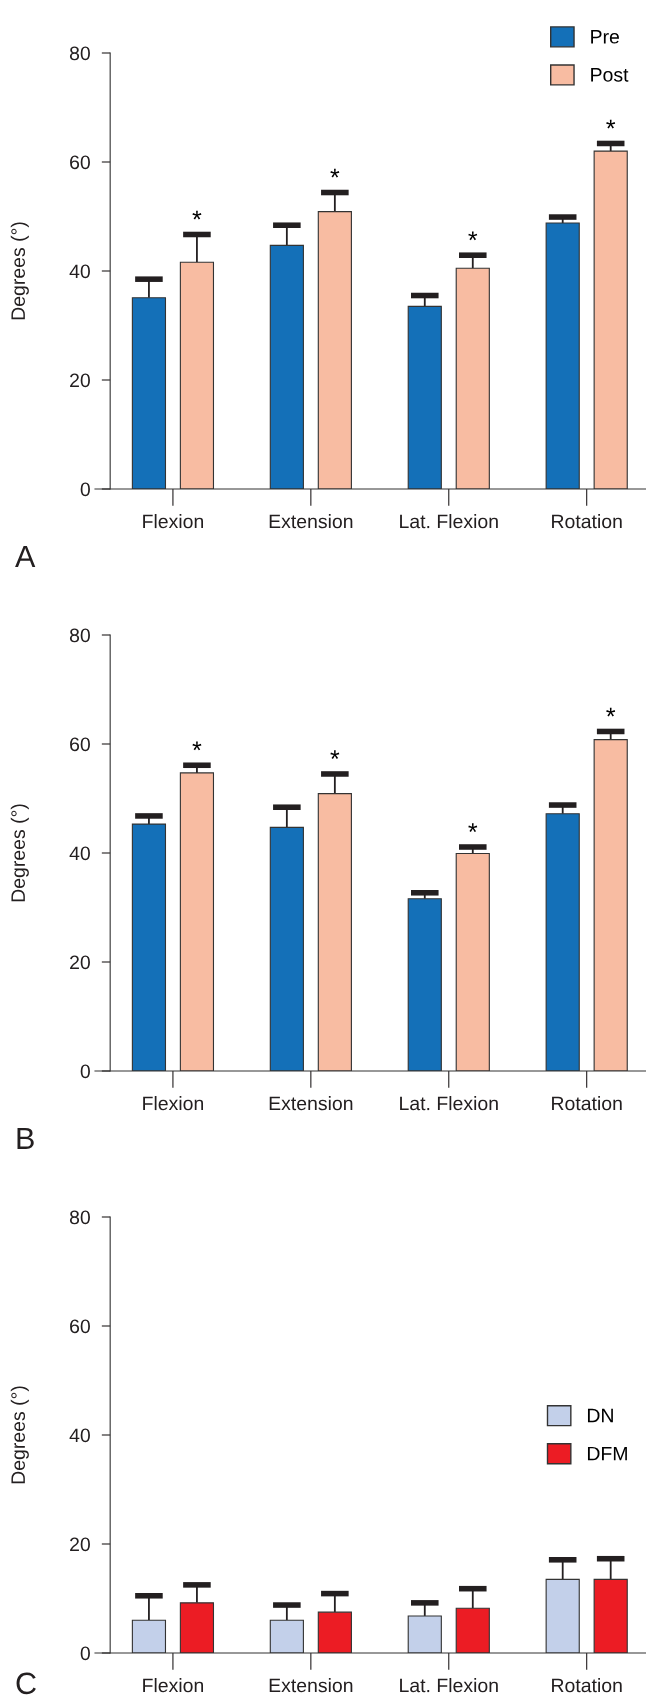 The width and height of the screenshot is (646, 1702). I want to click on text: B, so click(25, 1138).